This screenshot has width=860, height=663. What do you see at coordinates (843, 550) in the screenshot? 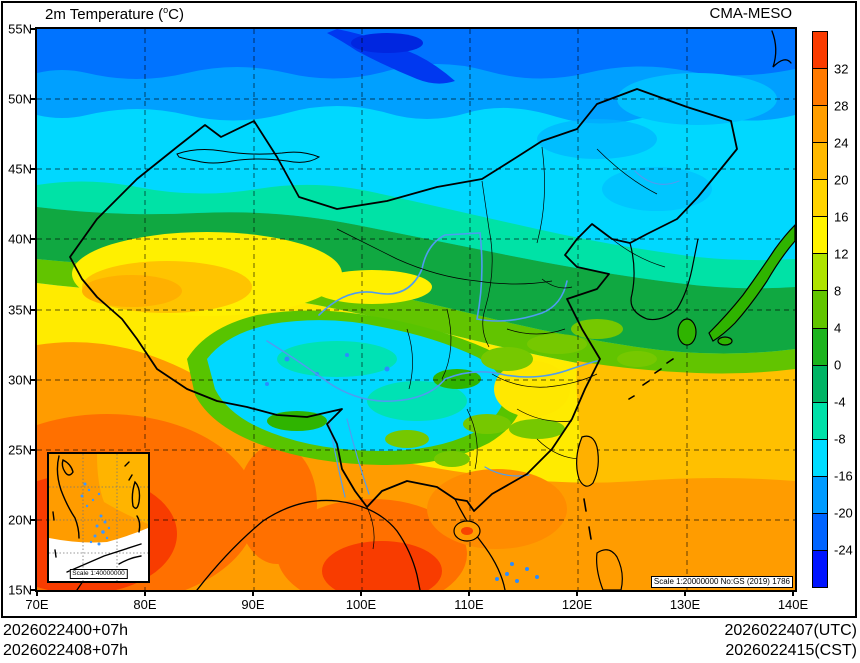
I see `colorbar-tick-label: -24` at bounding box center [843, 550].